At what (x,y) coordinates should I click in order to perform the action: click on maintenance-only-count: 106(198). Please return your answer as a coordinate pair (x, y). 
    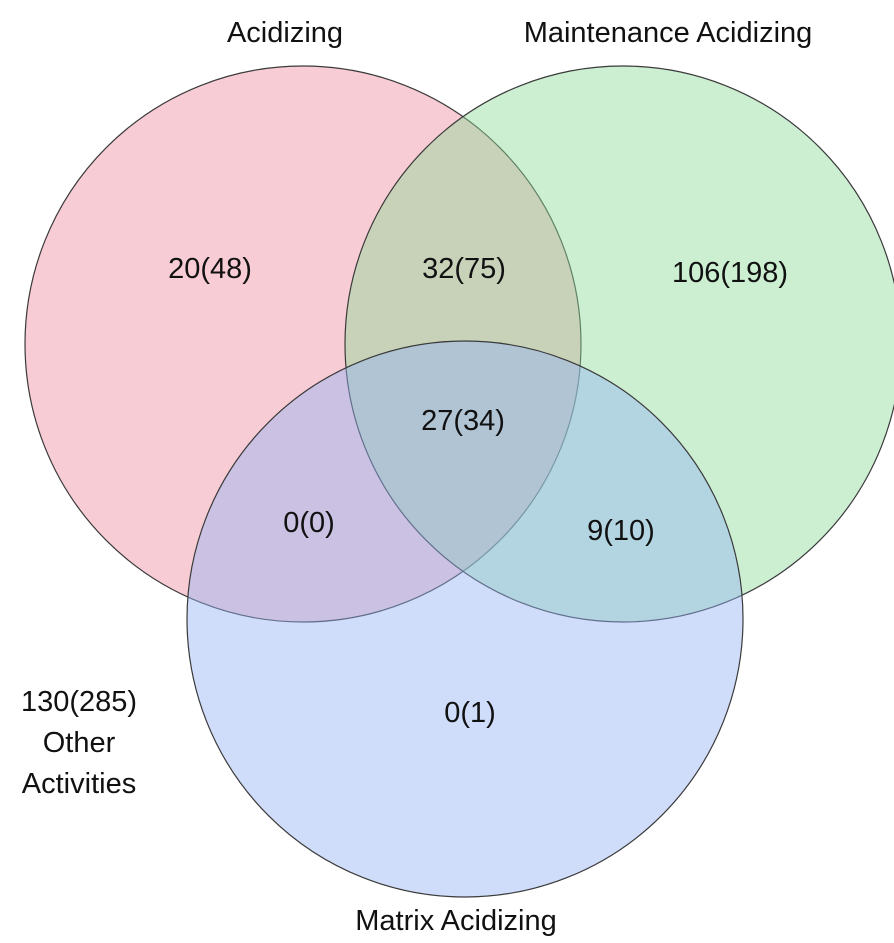
    Looking at the image, I should click on (730, 273).